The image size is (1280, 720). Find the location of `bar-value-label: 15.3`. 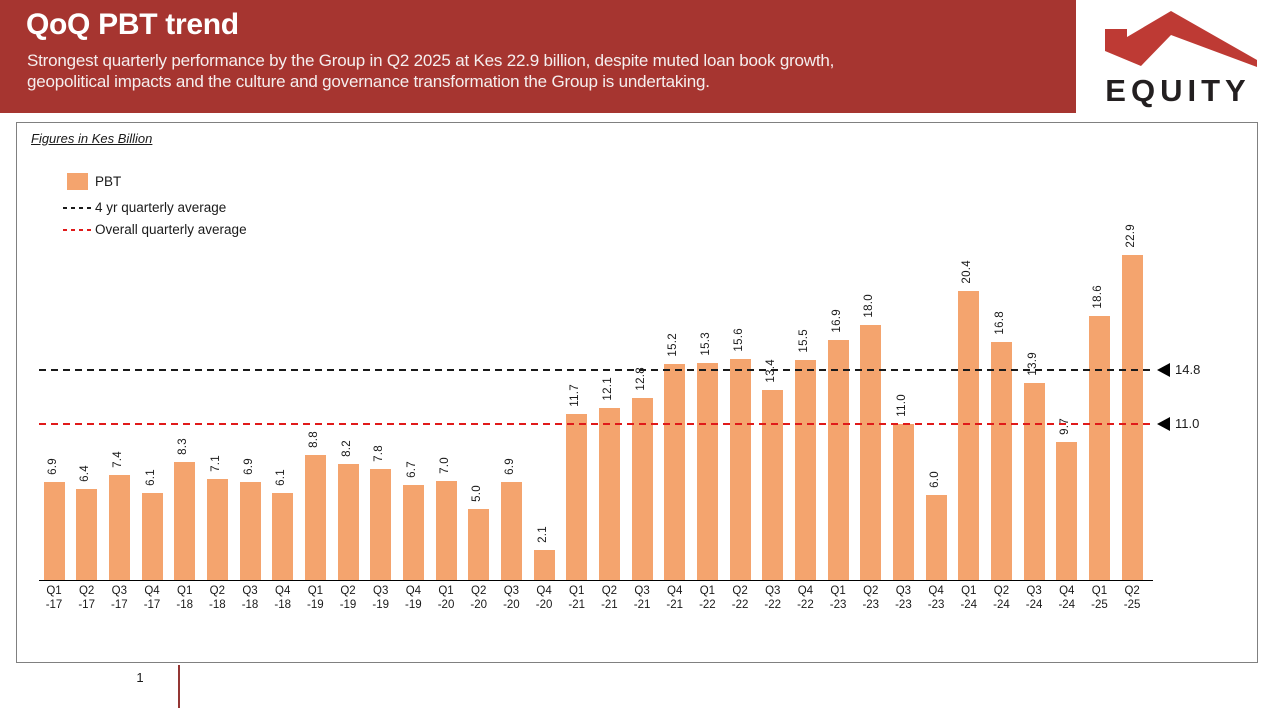

bar-value-label: 15.3 is located at coordinates (705, 344).